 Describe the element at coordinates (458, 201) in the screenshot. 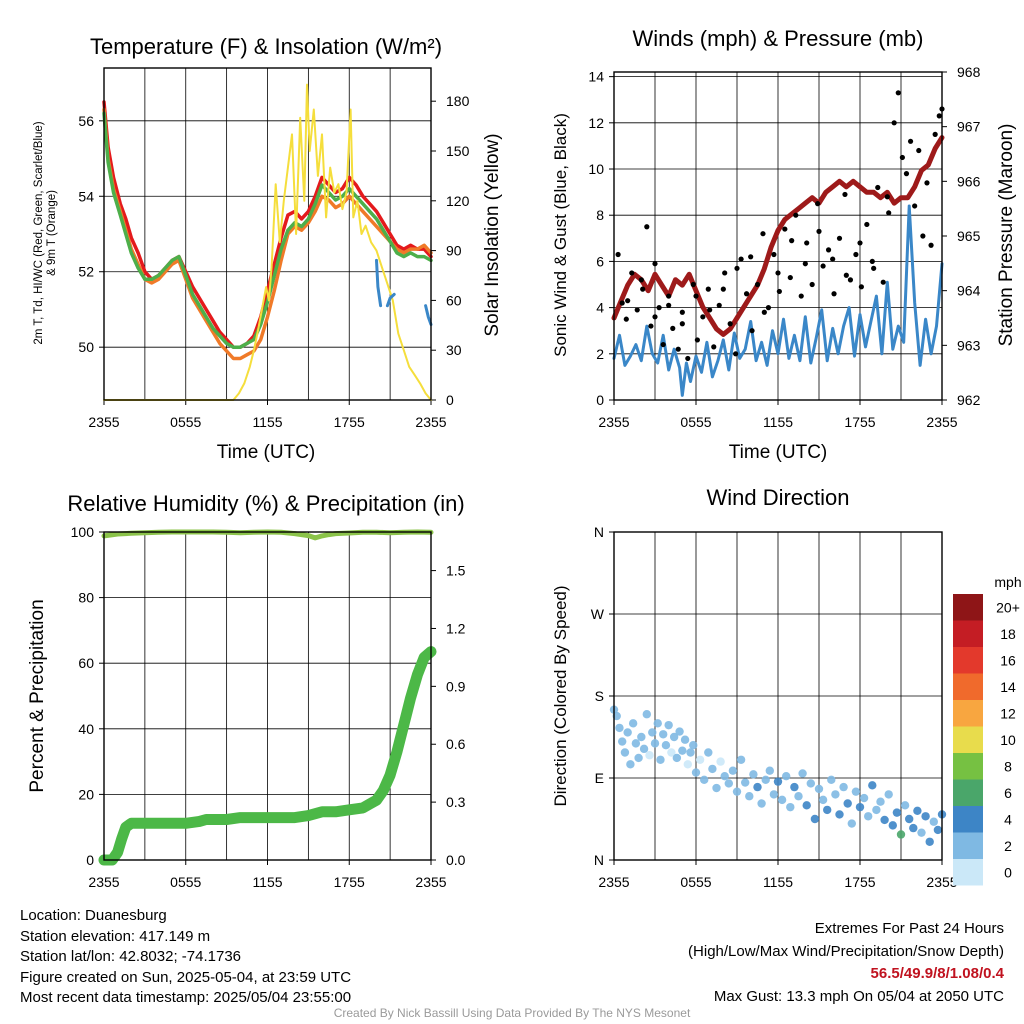

I see `temperature-y2tick-label: 120` at that location.